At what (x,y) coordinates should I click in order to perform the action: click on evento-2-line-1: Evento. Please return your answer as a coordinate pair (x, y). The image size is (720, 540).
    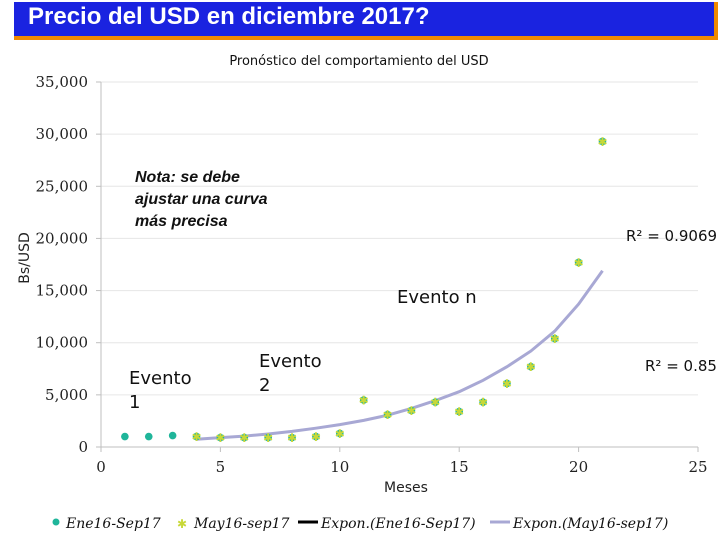
    Looking at the image, I should click on (290, 361).